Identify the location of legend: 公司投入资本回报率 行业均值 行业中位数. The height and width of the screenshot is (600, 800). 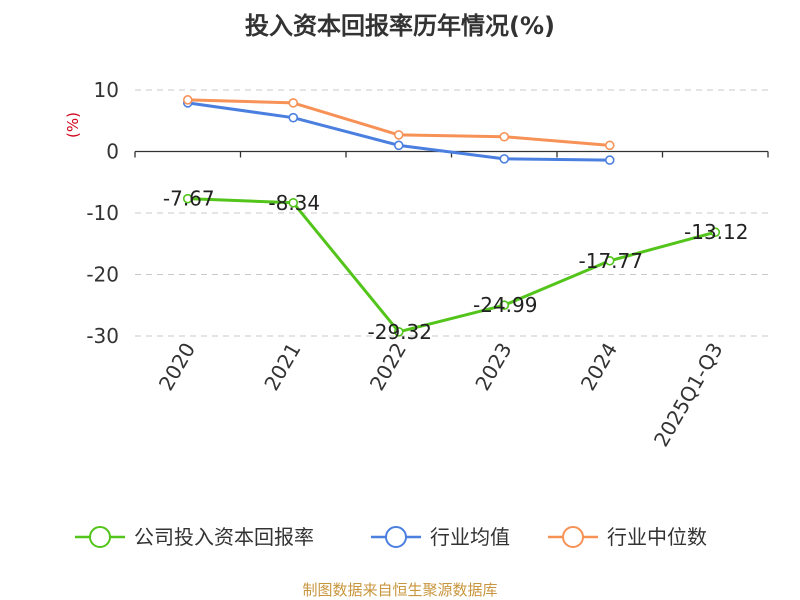
(391, 537).